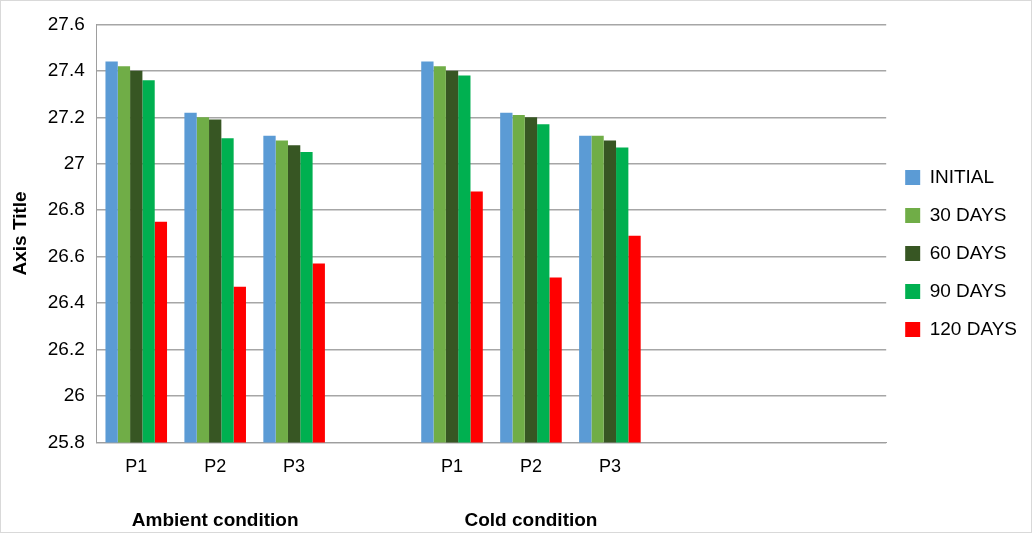  Describe the element at coordinates (66, 116) in the screenshot. I see `y-tick-label: 27.2` at that location.